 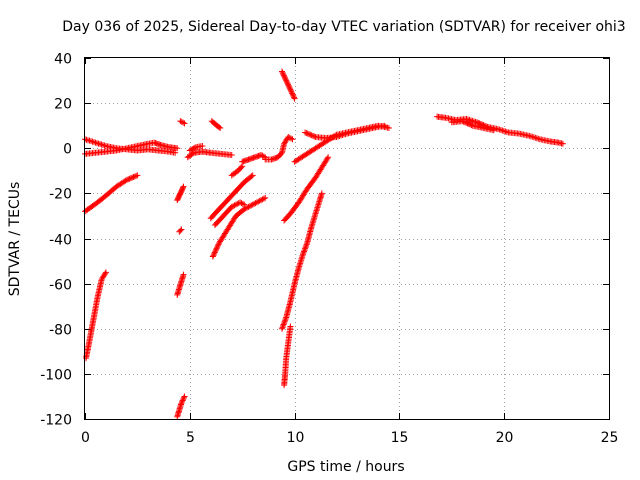 What do you see at coordinates (85, 438) in the screenshot?
I see `x-tick-label: 0` at bounding box center [85, 438].